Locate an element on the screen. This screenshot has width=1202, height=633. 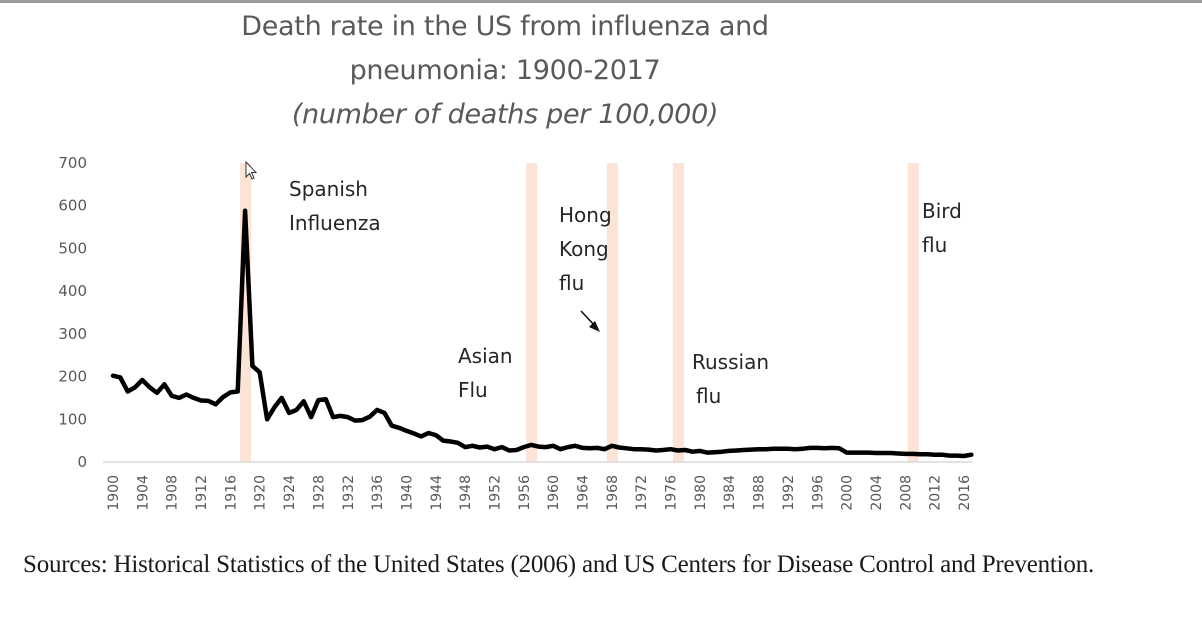
x-tick-label: 2004 is located at coordinates (877, 493).